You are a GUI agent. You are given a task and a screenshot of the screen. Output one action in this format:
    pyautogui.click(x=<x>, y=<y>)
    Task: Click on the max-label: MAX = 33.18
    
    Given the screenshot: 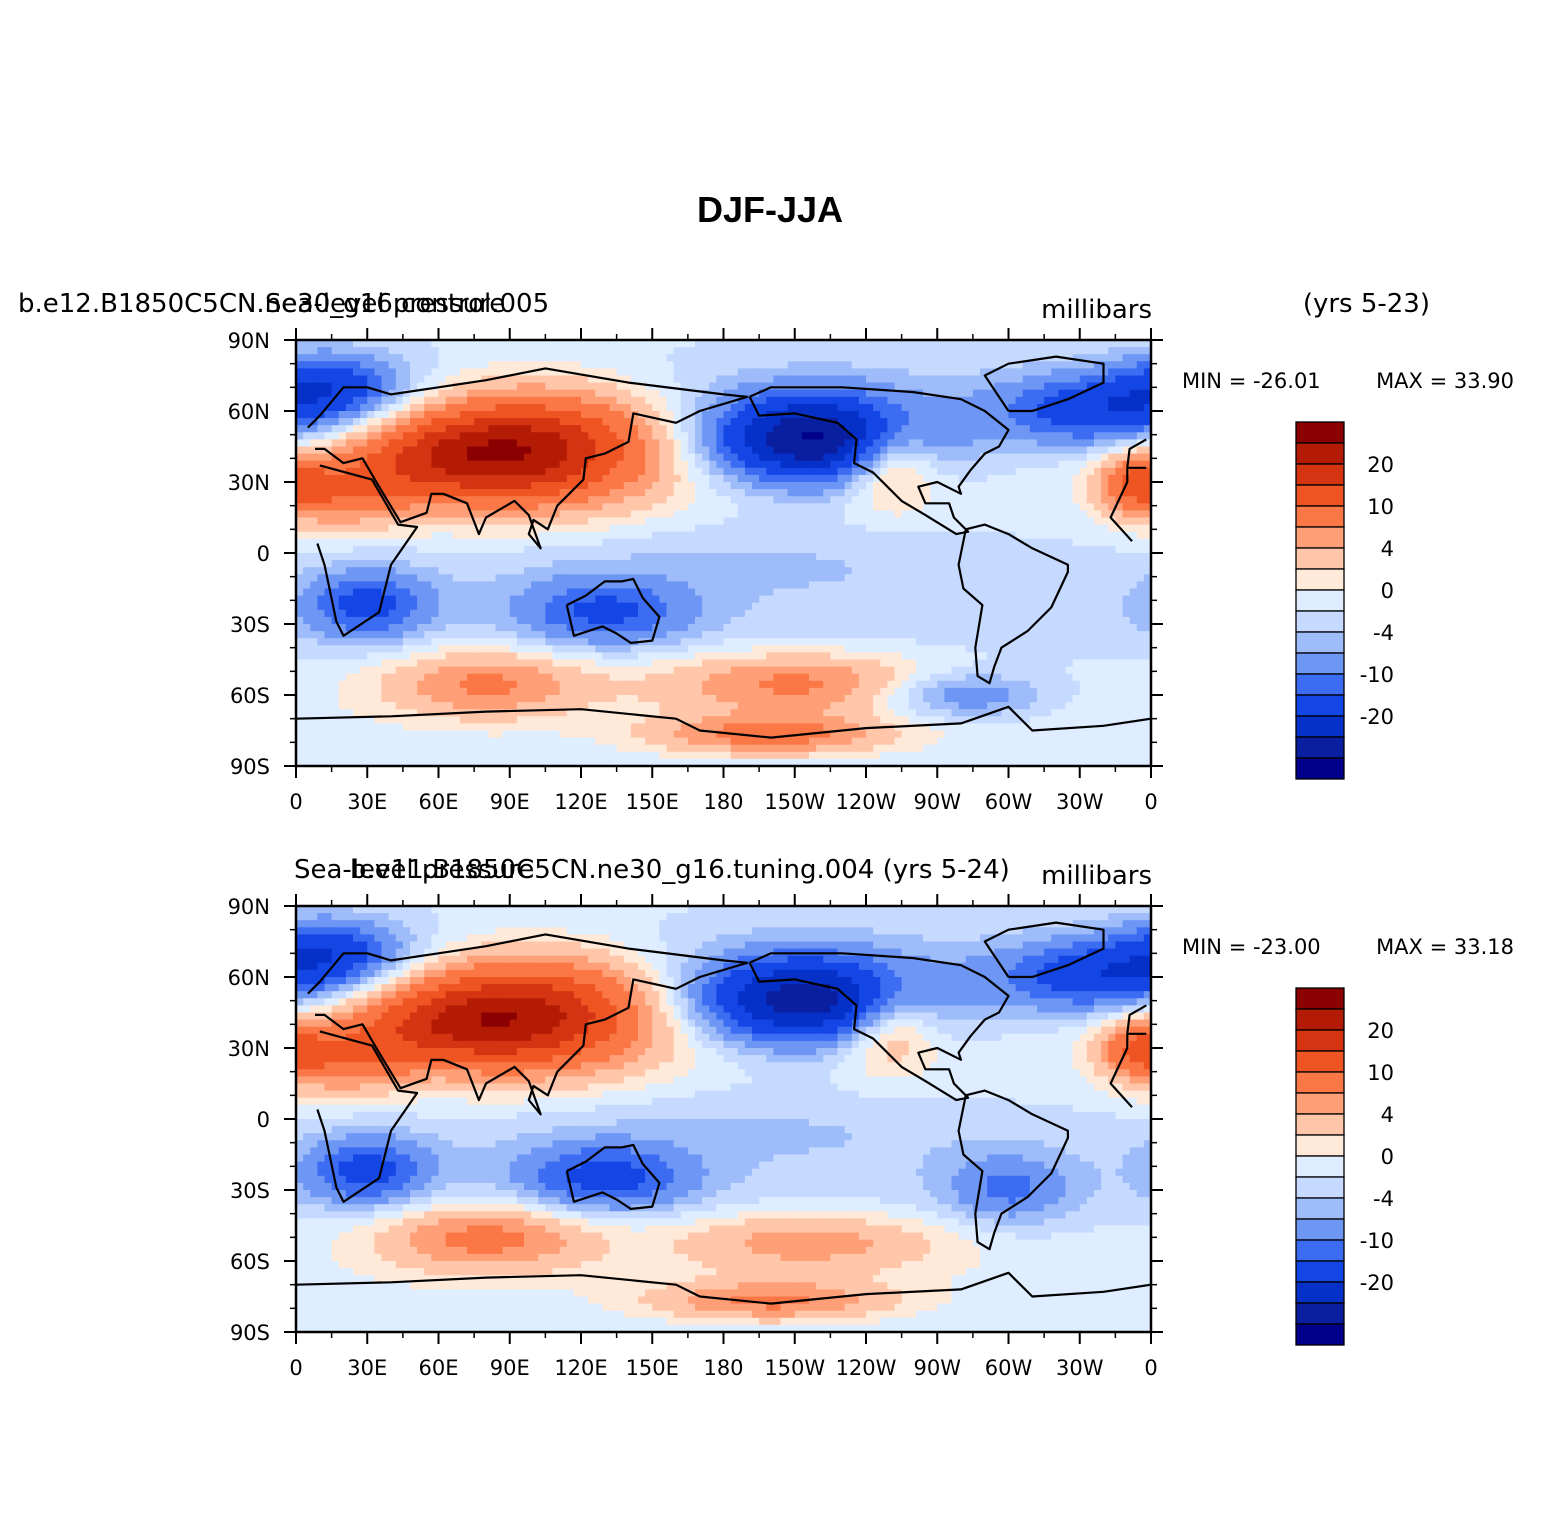 What is the action you would take?
    pyautogui.click(x=1445, y=947)
    